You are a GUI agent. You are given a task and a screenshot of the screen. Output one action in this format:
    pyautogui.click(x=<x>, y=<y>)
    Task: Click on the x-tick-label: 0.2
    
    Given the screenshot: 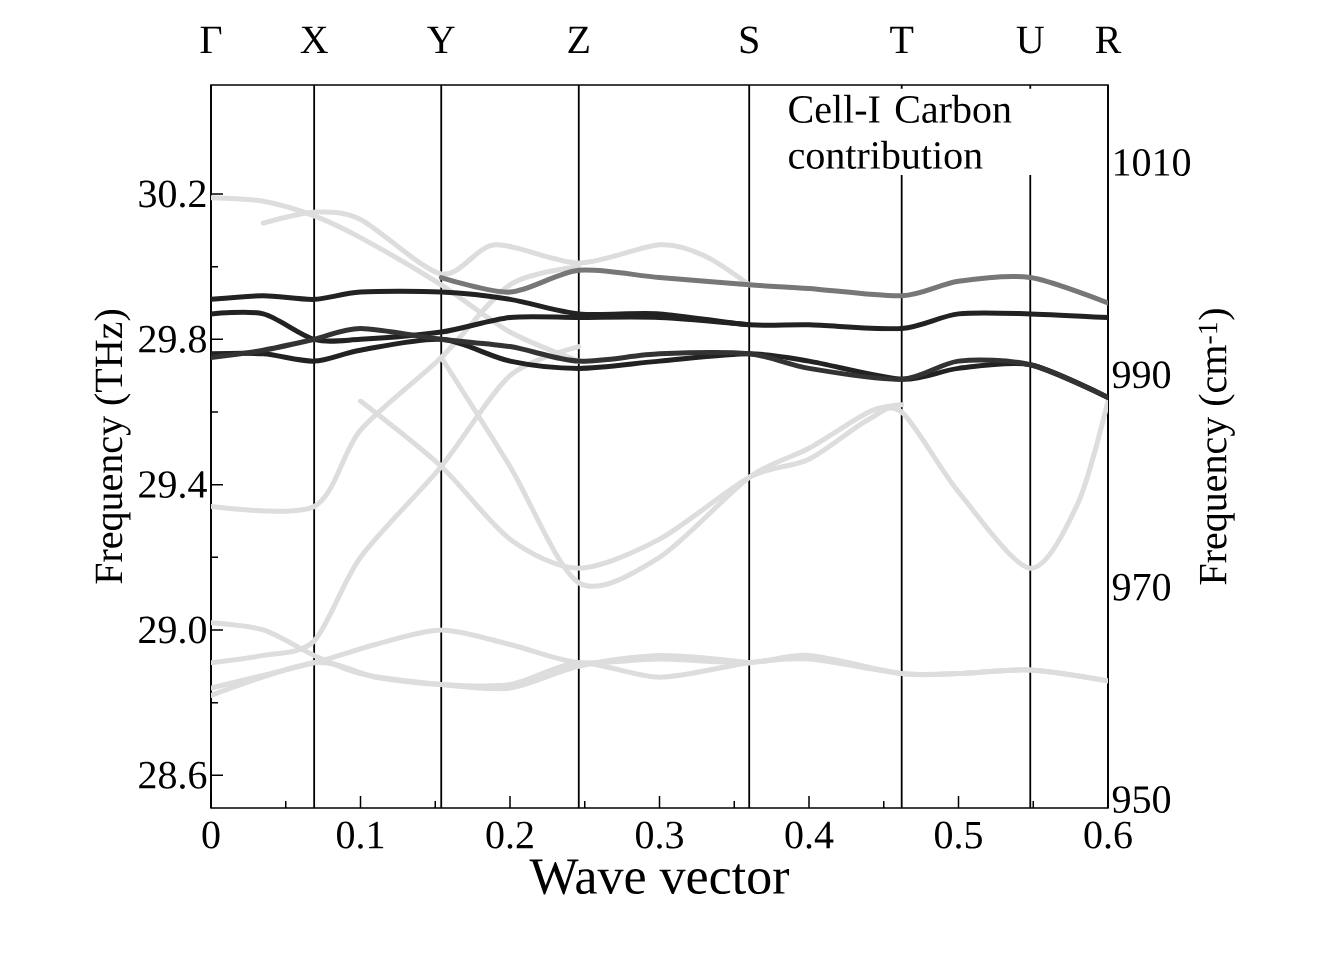 What is the action you would take?
    pyautogui.click(x=509, y=835)
    